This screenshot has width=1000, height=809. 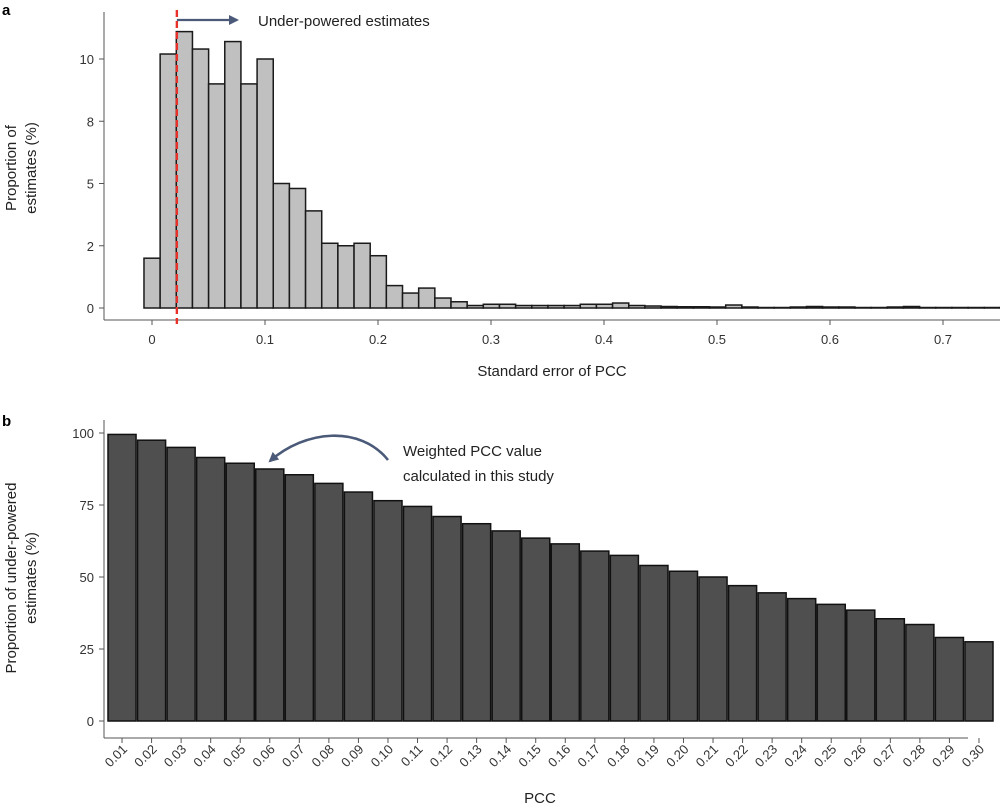 What do you see at coordinates (491, 339) in the screenshot?
I see `panel-a-x-tick-label: 0.3` at bounding box center [491, 339].